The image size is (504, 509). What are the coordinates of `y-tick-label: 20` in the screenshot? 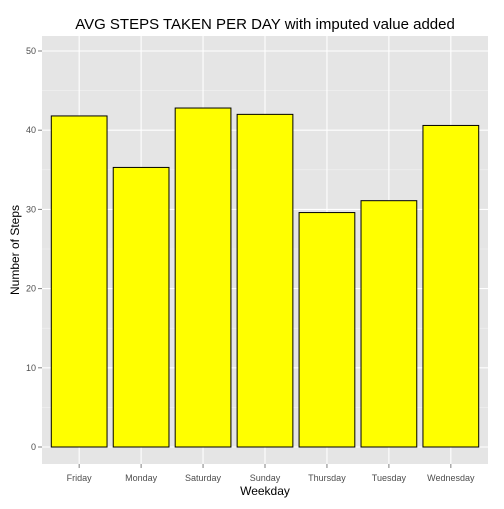 It's located at (31, 289).